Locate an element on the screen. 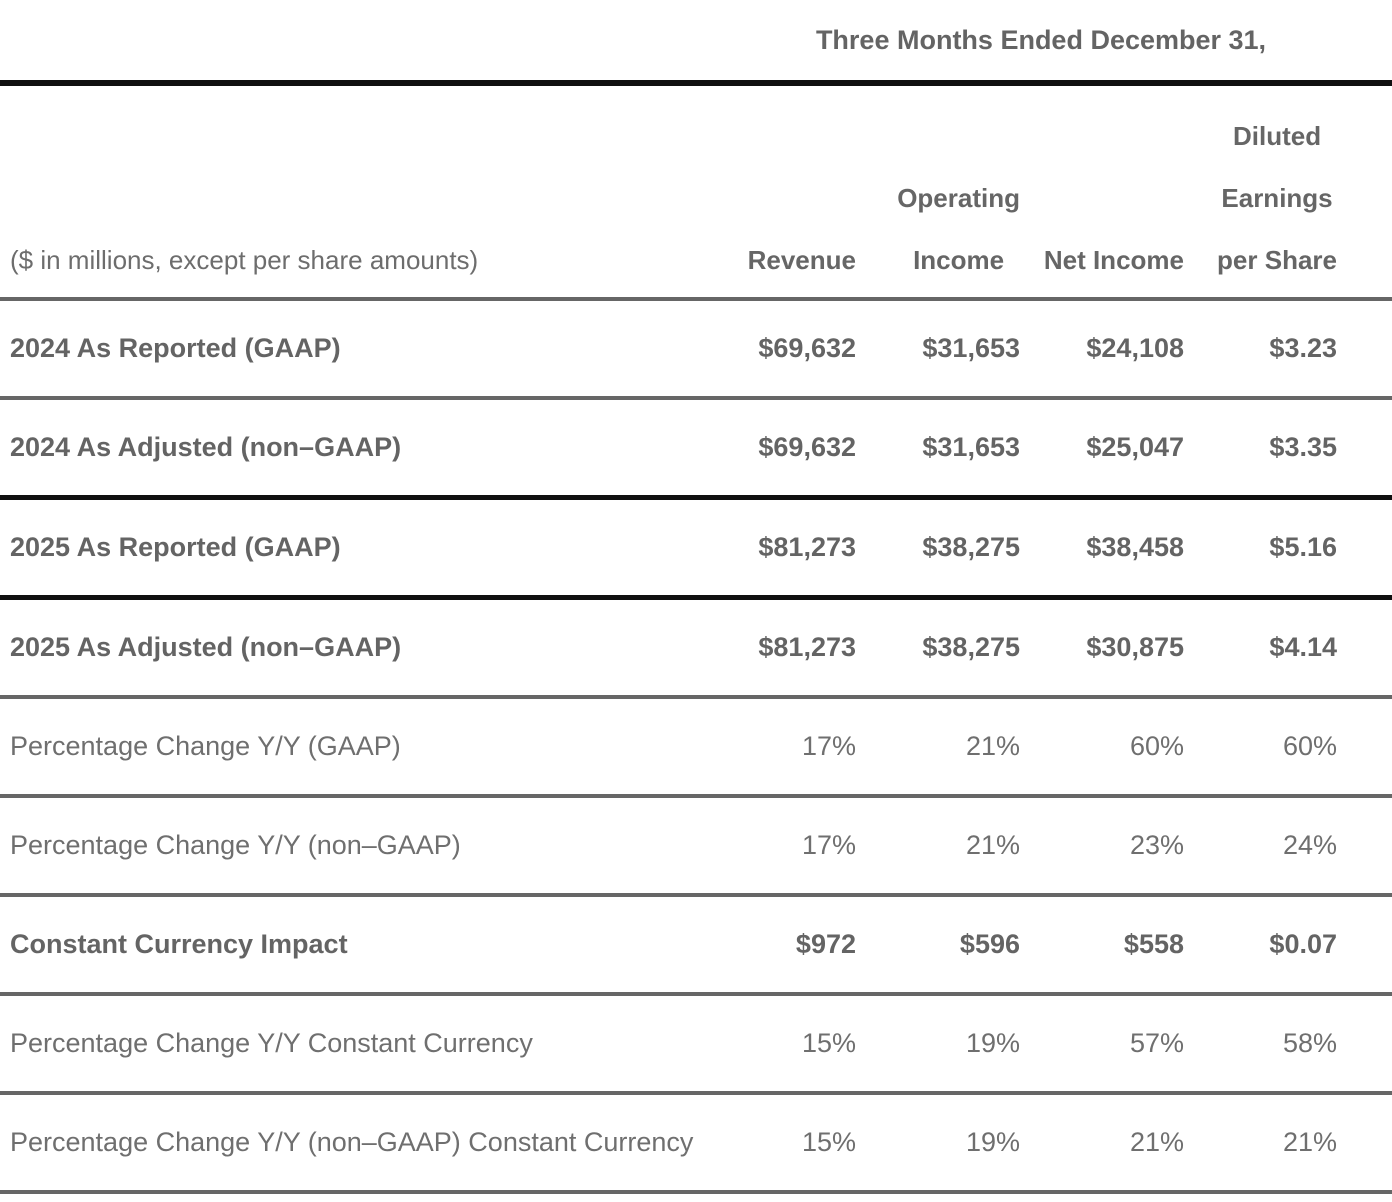 The height and width of the screenshot is (1202, 1392). column-header-net-income: Net Income is located at coordinates (1102, 263).